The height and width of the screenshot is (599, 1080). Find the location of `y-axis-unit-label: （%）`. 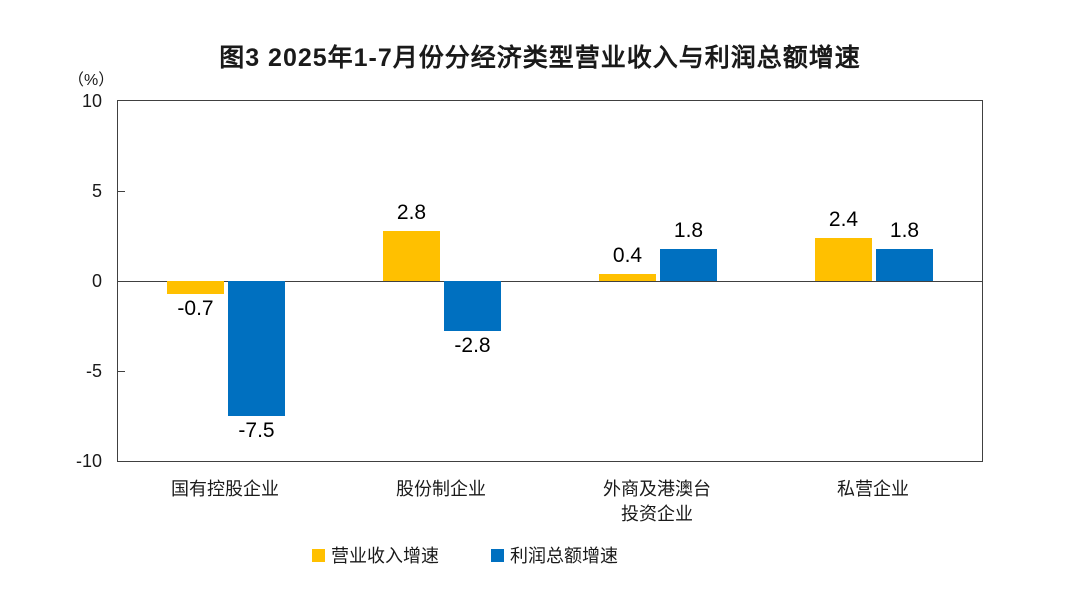

y-axis-unit-label: （%） is located at coordinates (91, 80).